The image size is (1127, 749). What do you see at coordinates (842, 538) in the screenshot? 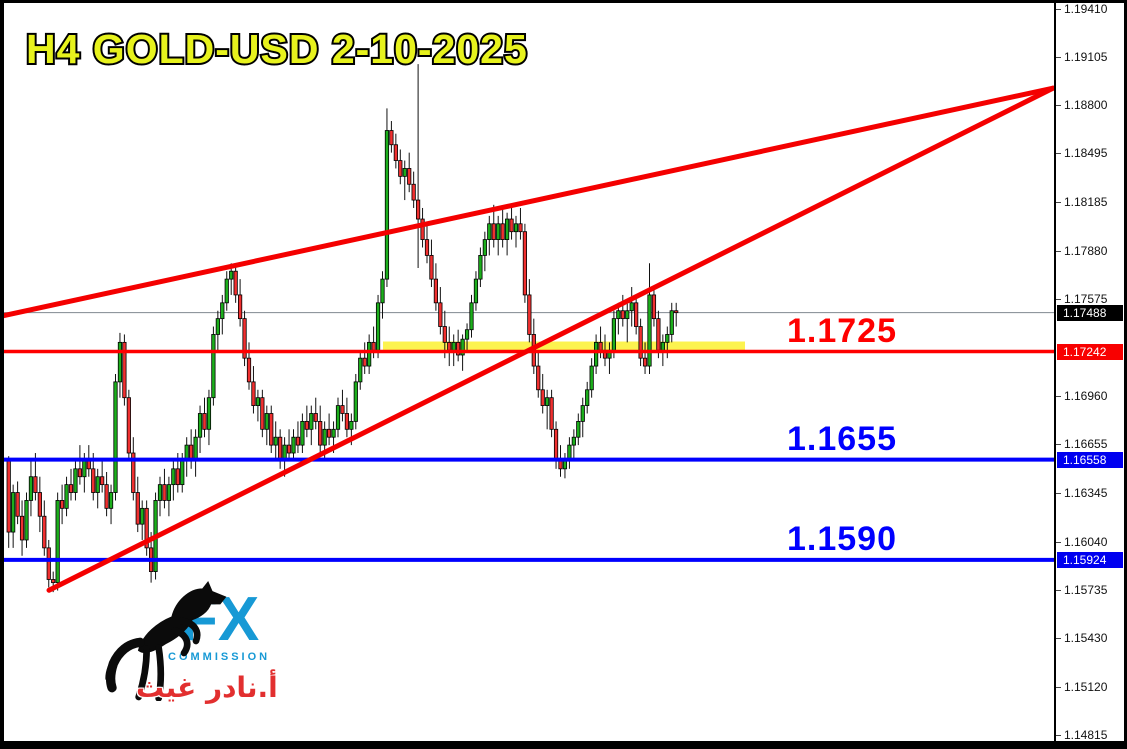
I see `level-label: 1.1590` at bounding box center [842, 538].